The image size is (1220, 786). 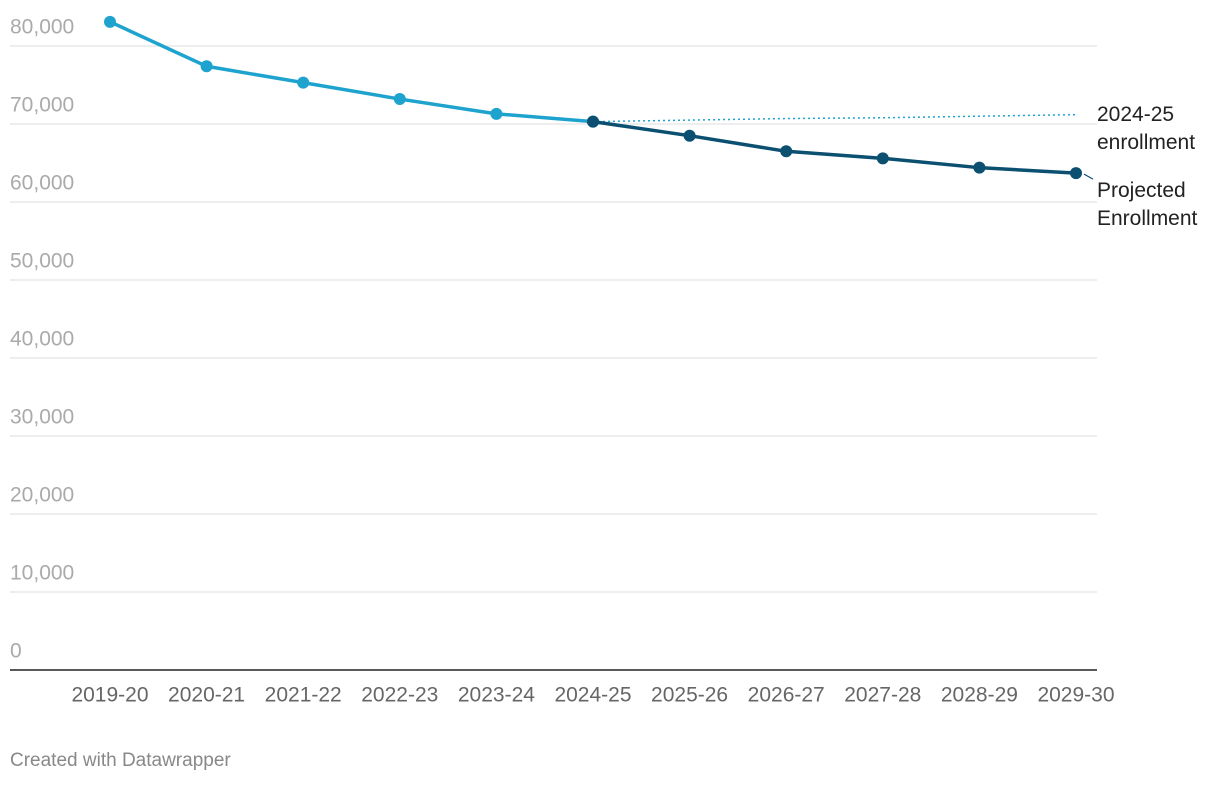 What do you see at coordinates (979, 695) in the screenshot?
I see `x-tick-label: 2028-29` at bounding box center [979, 695].